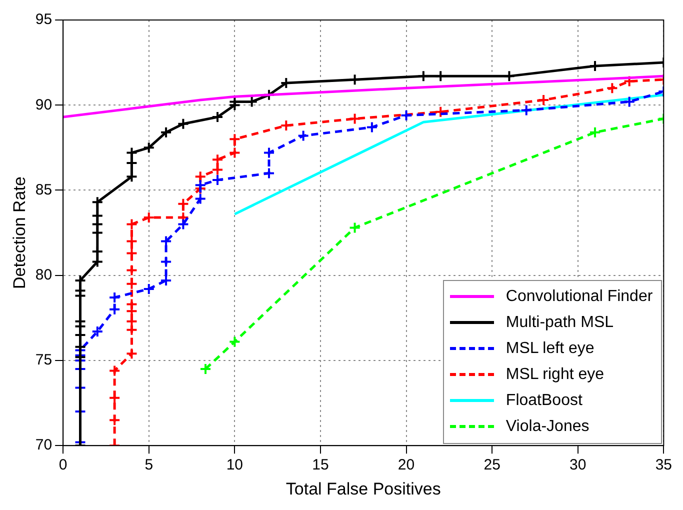 The width and height of the screenshot is (683, 510). Describe the element at coordinates (149, 465) in the screenshot. I see `x-tick-label: 5` at that location.